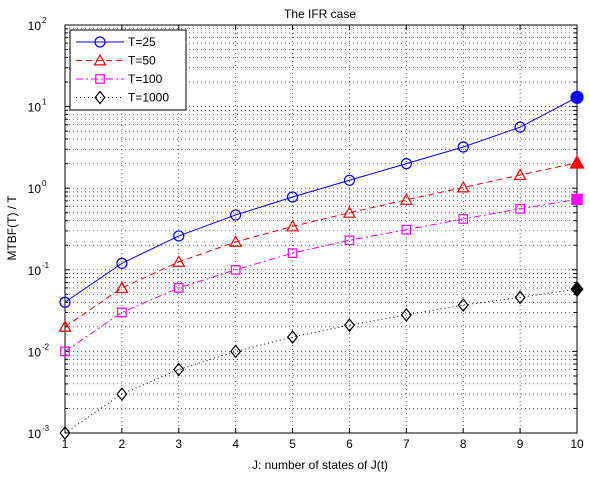  I want to click on legend-label: T=100, so click(145, 79).